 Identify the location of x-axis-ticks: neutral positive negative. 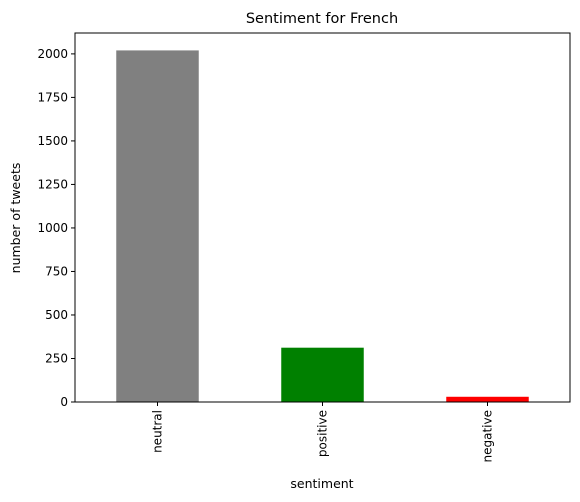
(323, 432).